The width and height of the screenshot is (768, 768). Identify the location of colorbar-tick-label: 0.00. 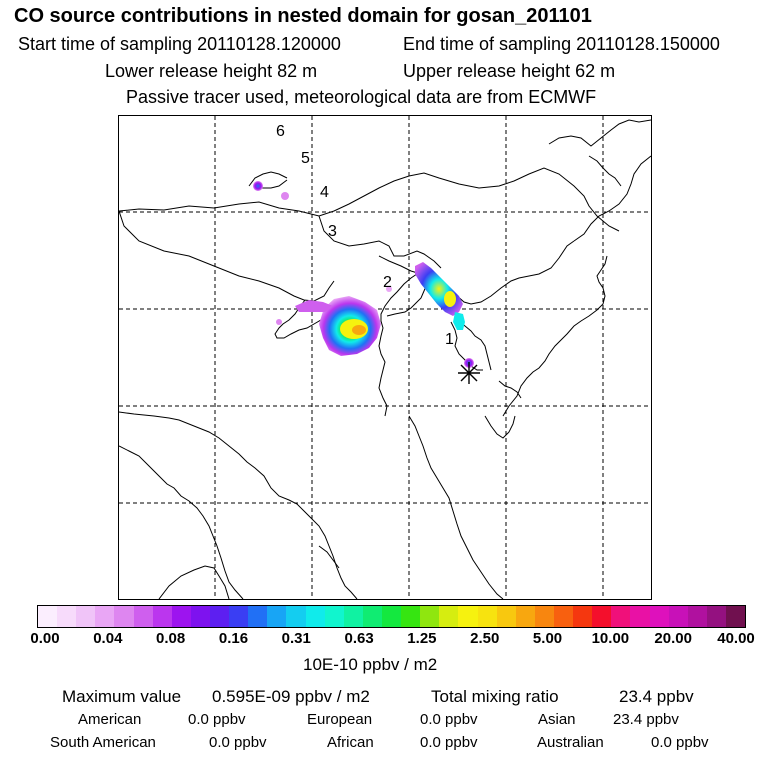
(45, 638).